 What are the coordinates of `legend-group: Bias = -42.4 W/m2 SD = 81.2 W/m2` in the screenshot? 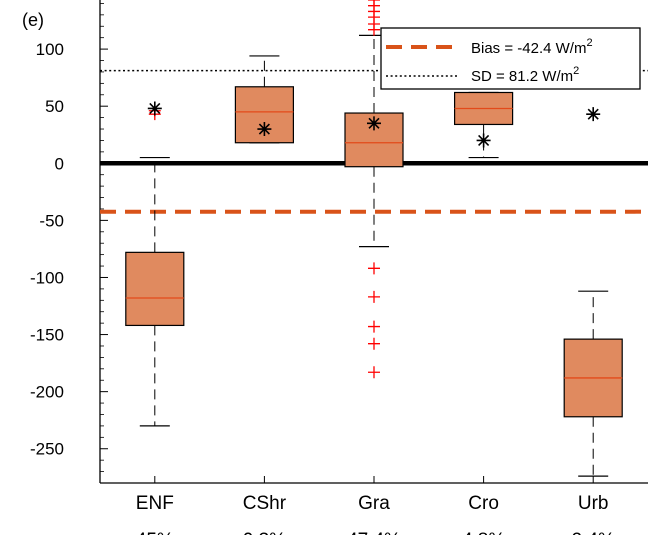 It's located at (510, 58).